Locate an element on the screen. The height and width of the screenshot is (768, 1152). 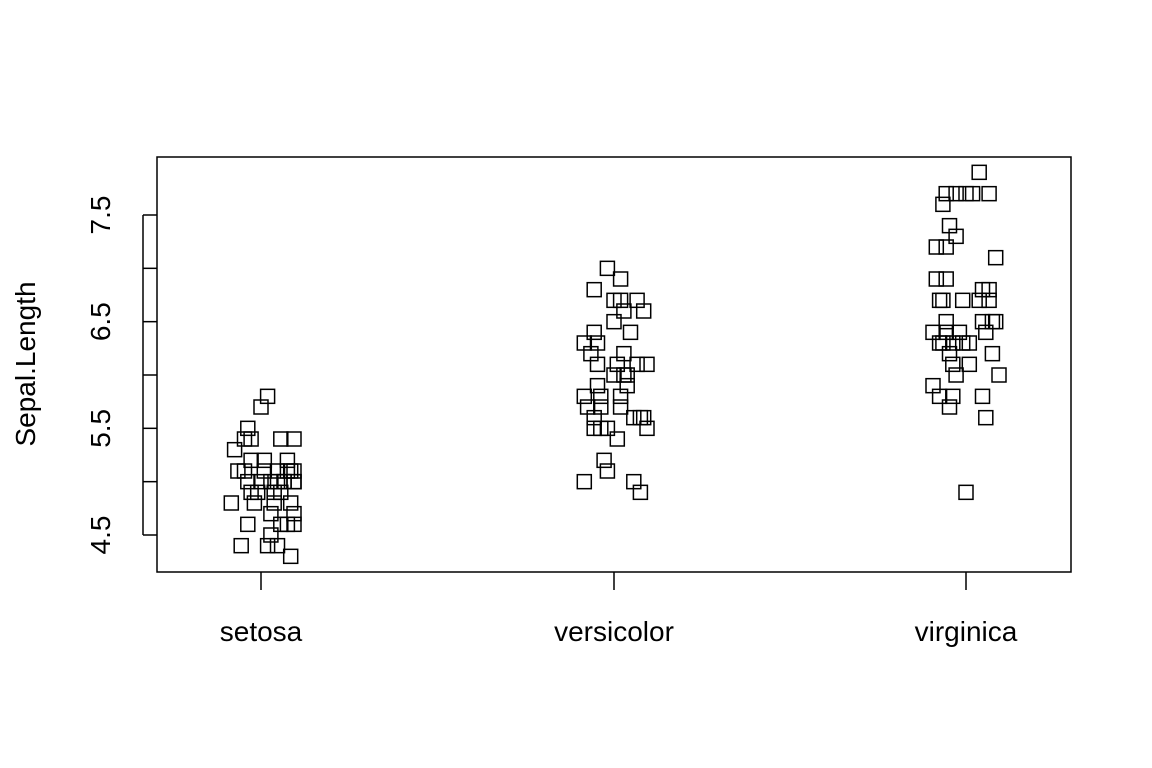
y-tick-label: 5.5 is located at coordinates (100, 428).